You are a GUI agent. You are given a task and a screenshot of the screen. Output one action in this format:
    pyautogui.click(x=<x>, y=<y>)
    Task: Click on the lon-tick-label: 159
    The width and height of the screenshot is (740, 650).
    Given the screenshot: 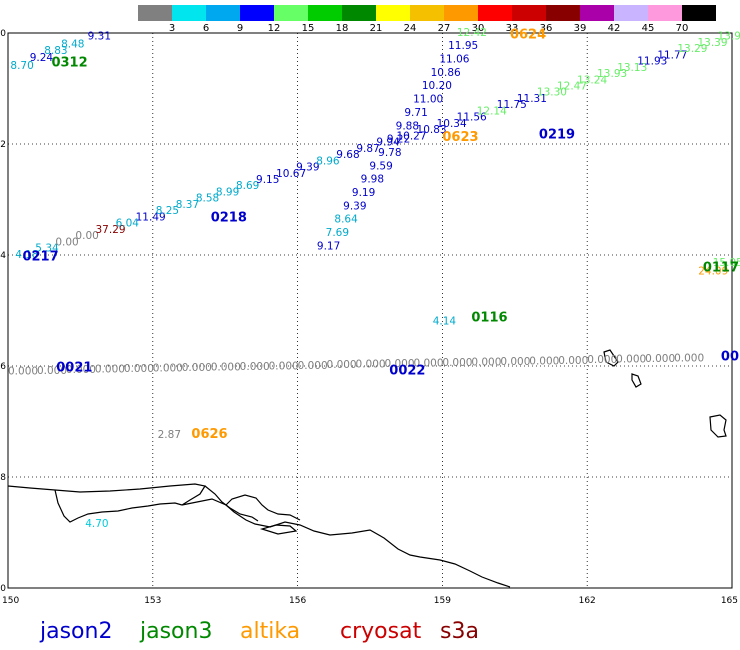 What is the action you would take?
    pyautogui.click(x=442, y=601)
    